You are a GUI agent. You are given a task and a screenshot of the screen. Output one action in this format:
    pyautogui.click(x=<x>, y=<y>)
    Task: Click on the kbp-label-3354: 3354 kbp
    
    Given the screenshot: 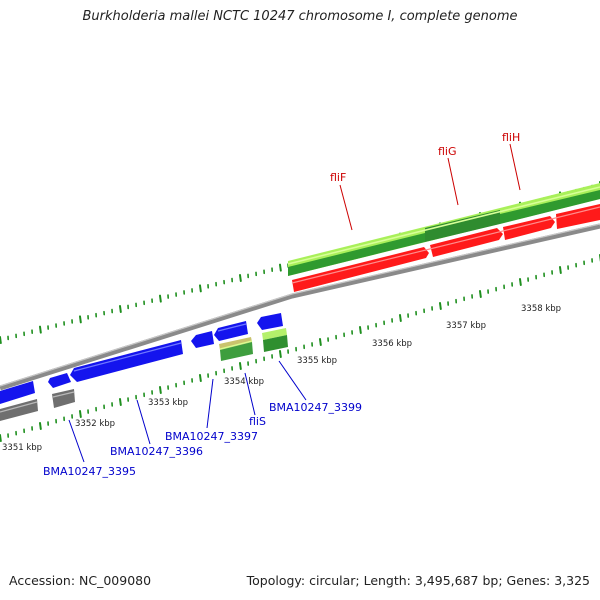 What is the action you would take?
    pyautogui.click(x=244, y=382)
    